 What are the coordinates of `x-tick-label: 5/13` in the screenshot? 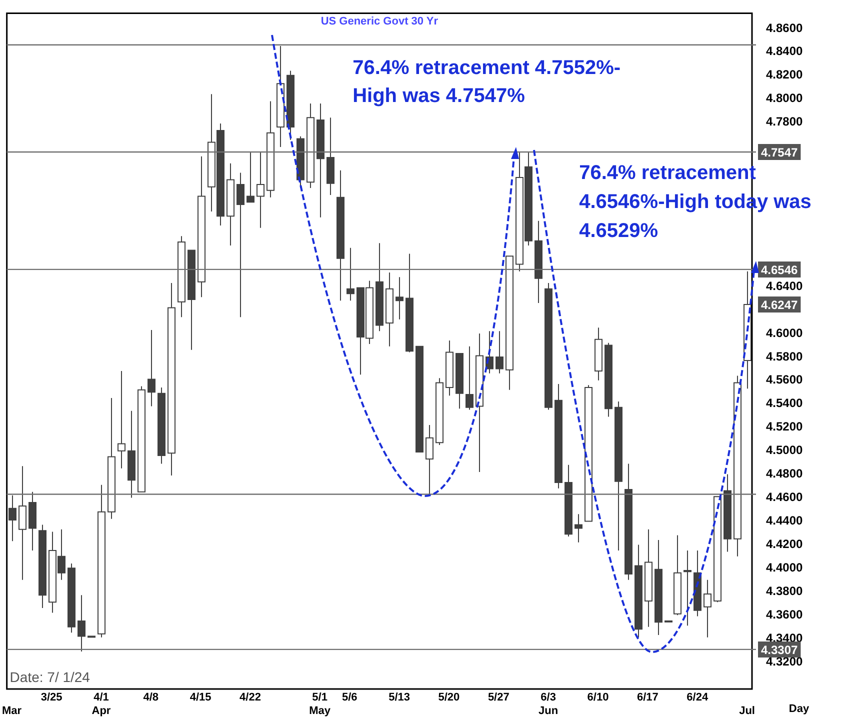 It's located at (399, 698).